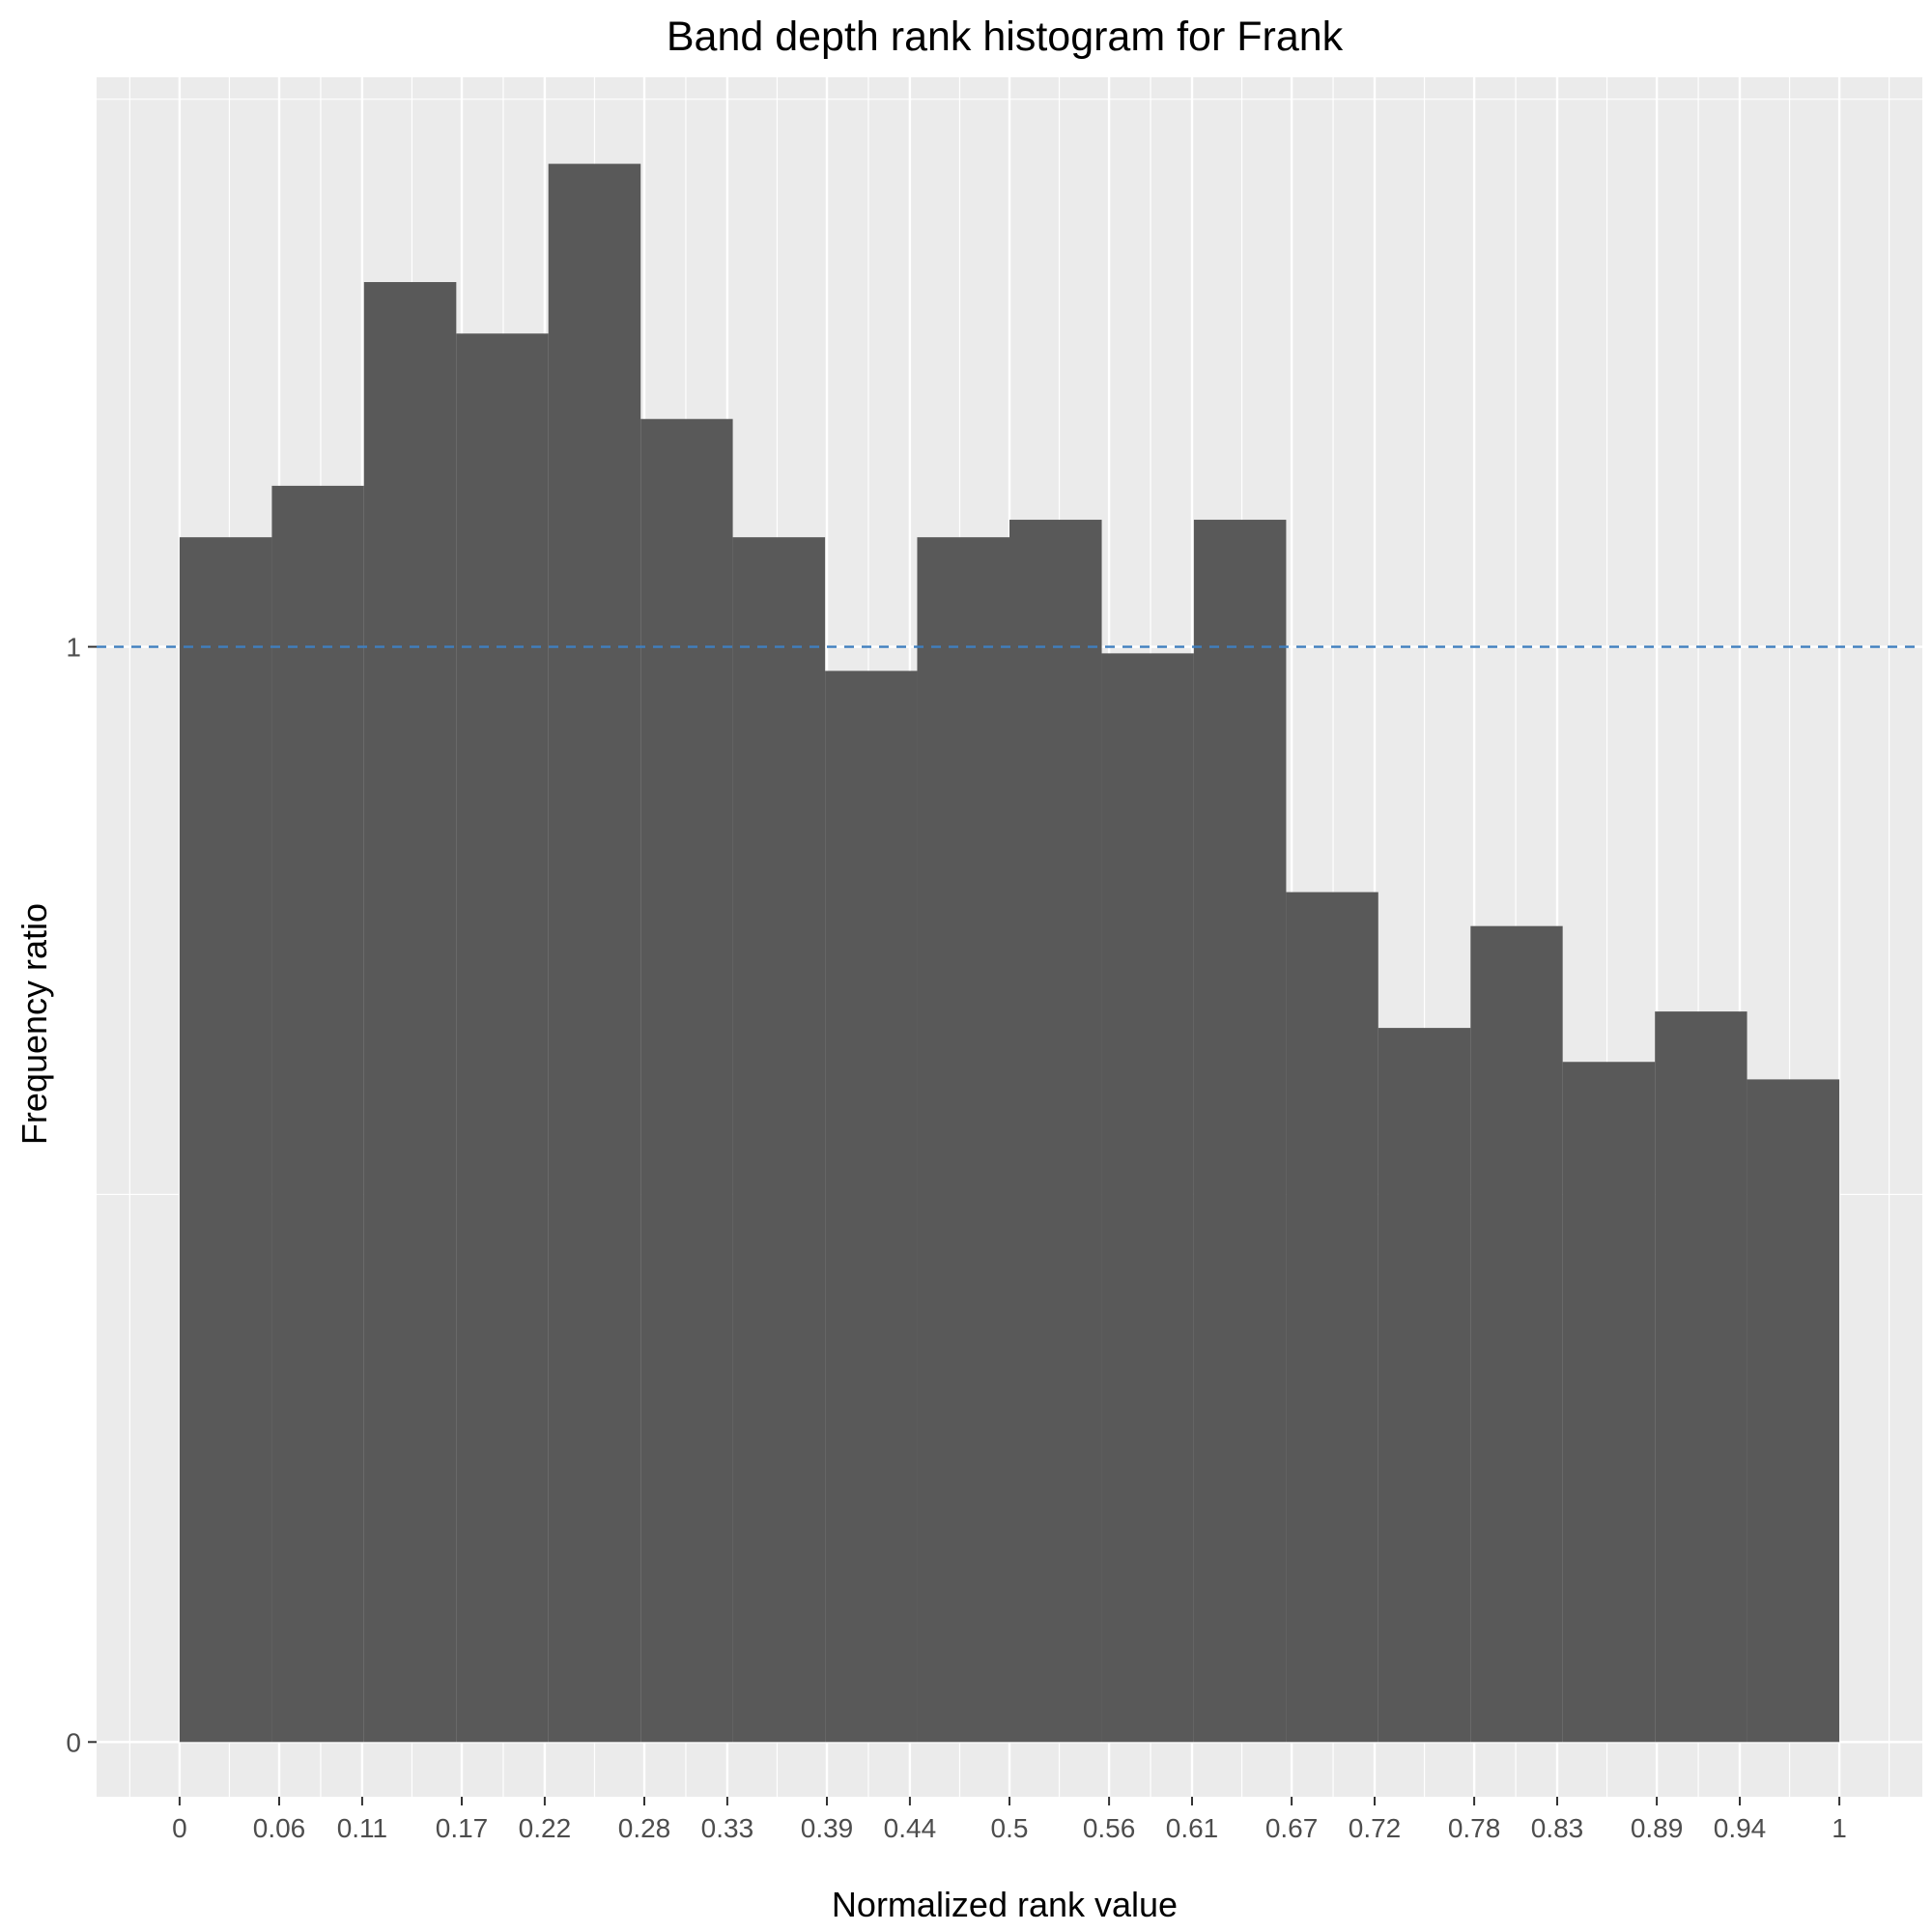 The width and height of the screenshot is (1932, 1932). What do you see at coordinates (1375, 1828) in the screenshot?
I see `x-tick-label: 0.72` at bounding box center [1375, 1828].